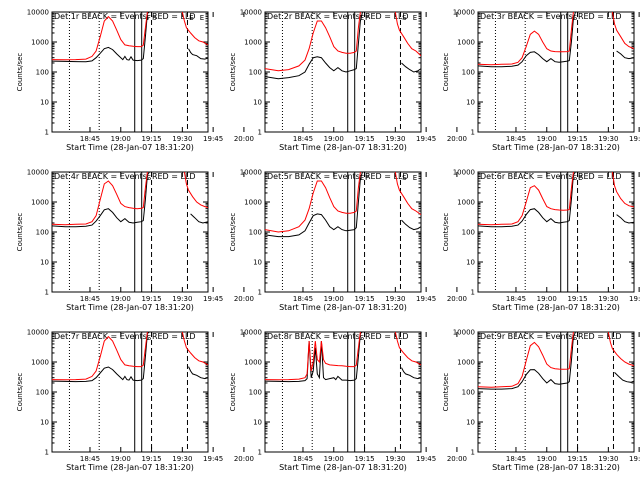  Describe the element at coordinates (130, 392) in the screenshot. I see `plot-frame` at that location.